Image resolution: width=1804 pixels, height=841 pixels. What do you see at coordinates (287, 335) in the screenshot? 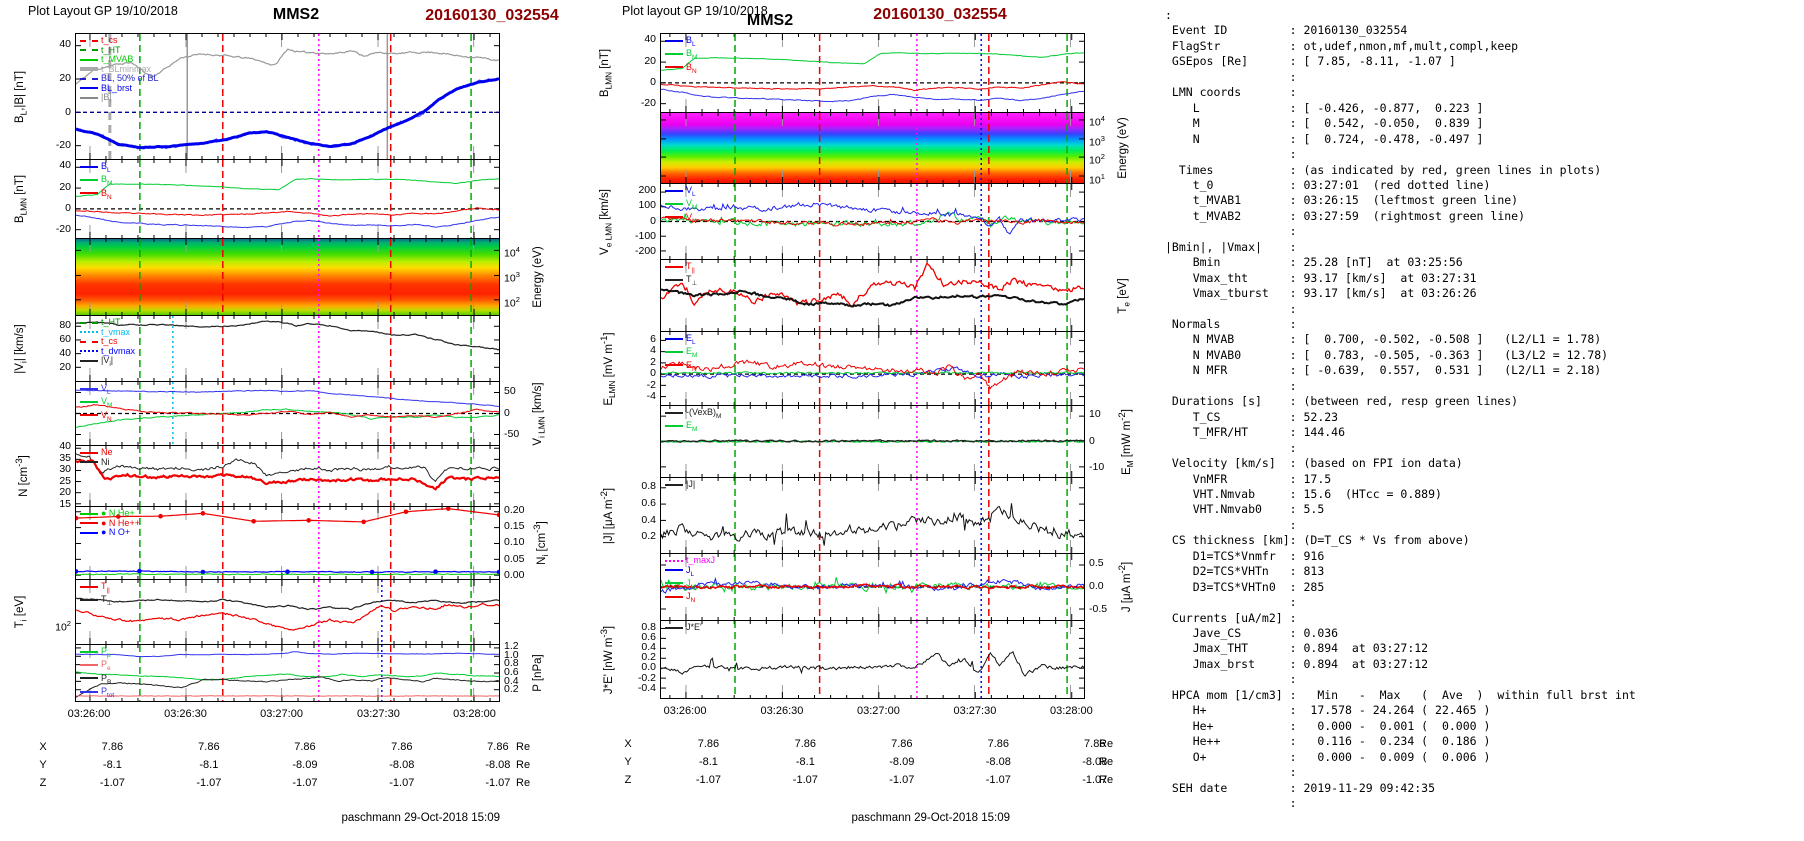
I see `series-|V_i|` at bounding box center [287, 335].